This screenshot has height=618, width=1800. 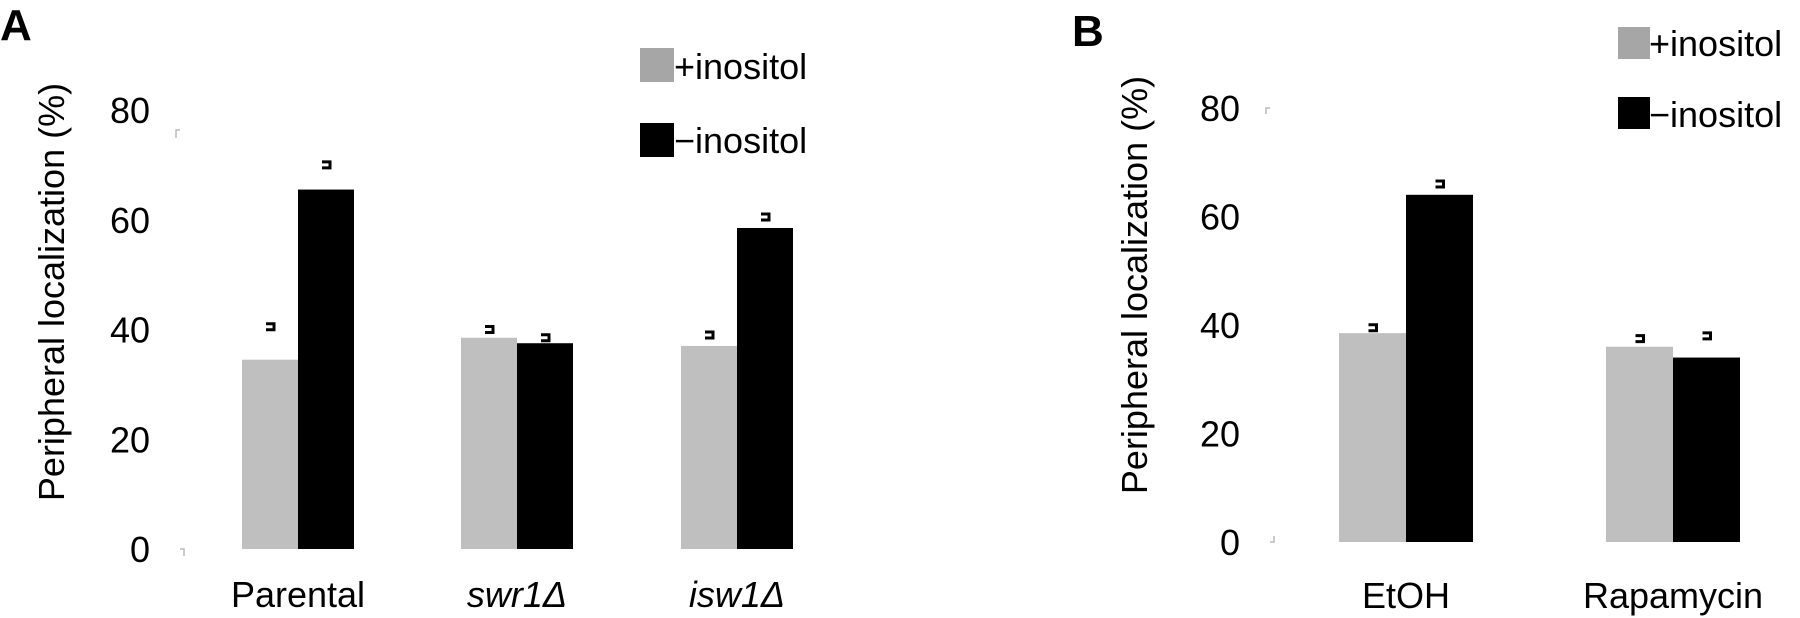 I want to click on panel-a-category-label-0: Parental, so click(x=298, y=594).